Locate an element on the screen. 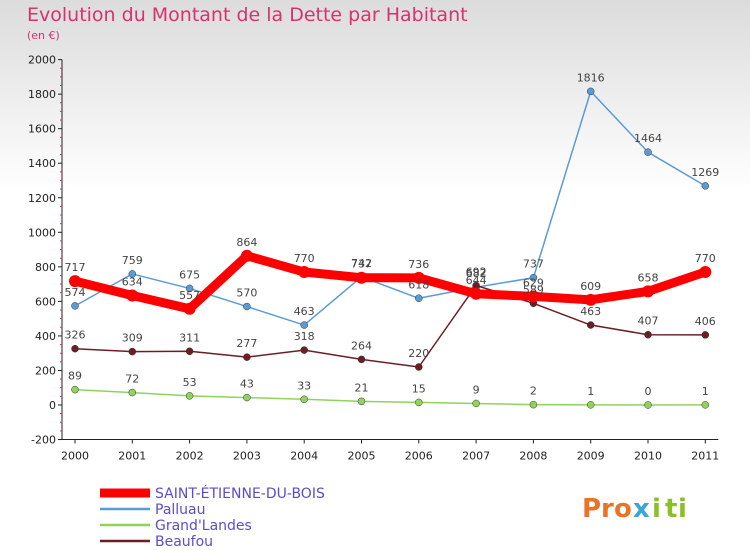 The image size is (750, 550). data-label: 589 is located at coordinates (533, 289).